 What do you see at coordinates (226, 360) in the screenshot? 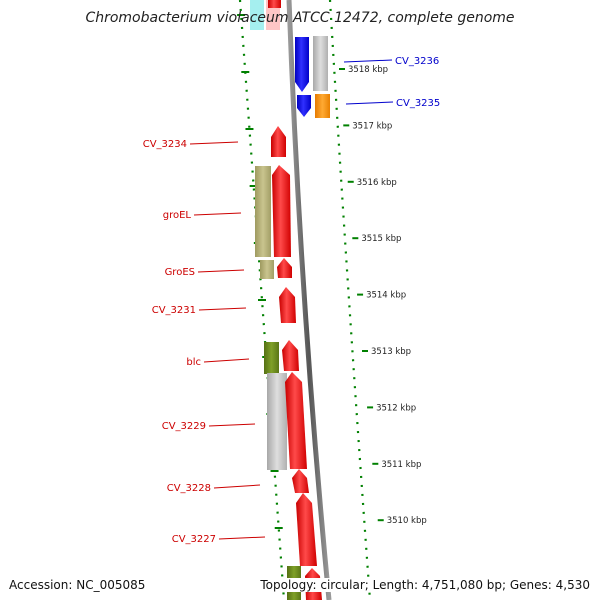
I see `label-leader-blc` at bounding box center [226, 360].